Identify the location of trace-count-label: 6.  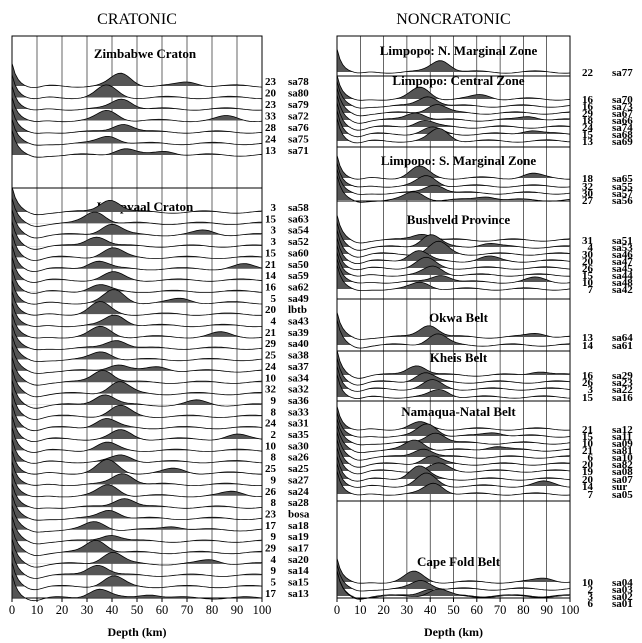
(591, 458).